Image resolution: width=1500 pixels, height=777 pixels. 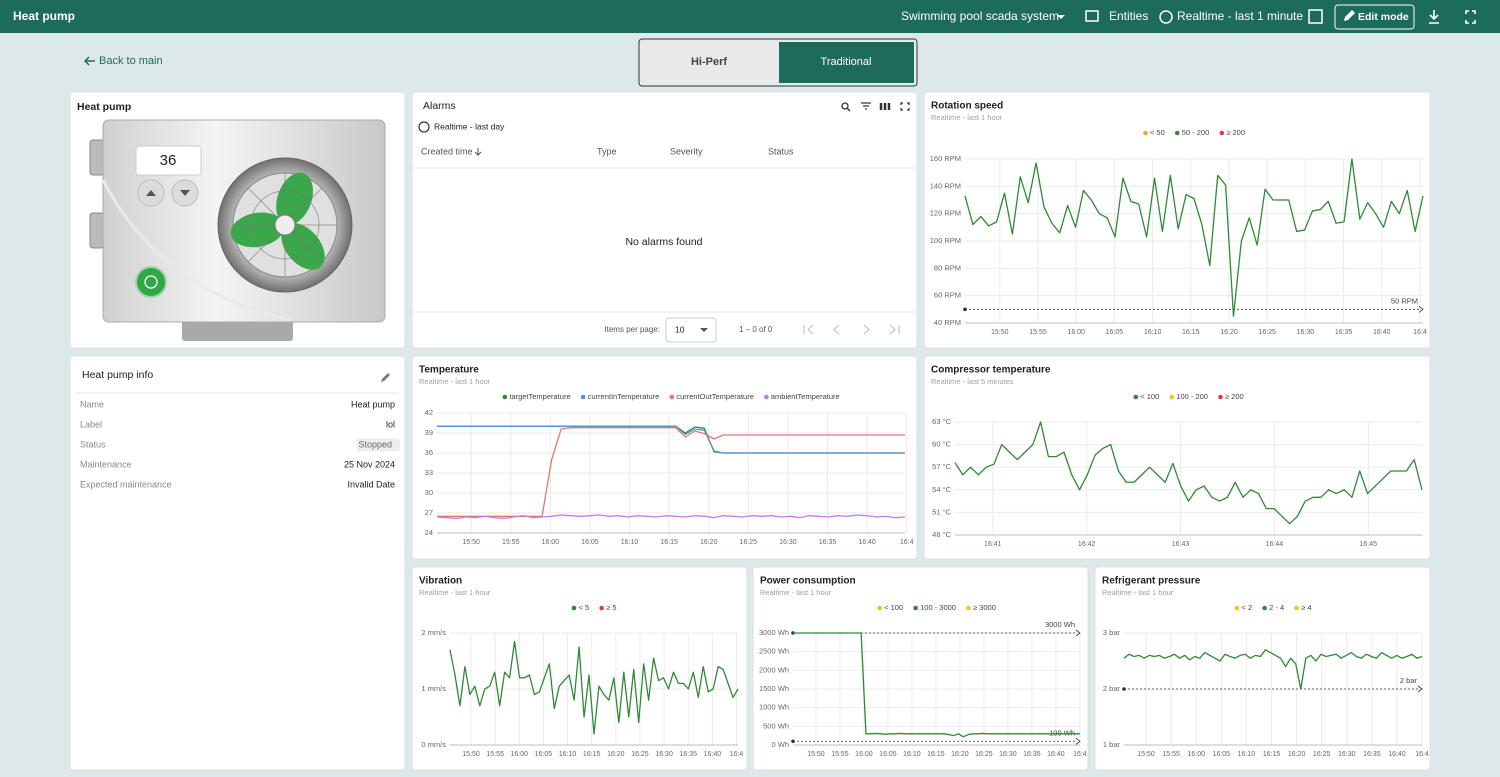 I want to click on y-tick-label: 0 Wh, so click(x=780, y=744).